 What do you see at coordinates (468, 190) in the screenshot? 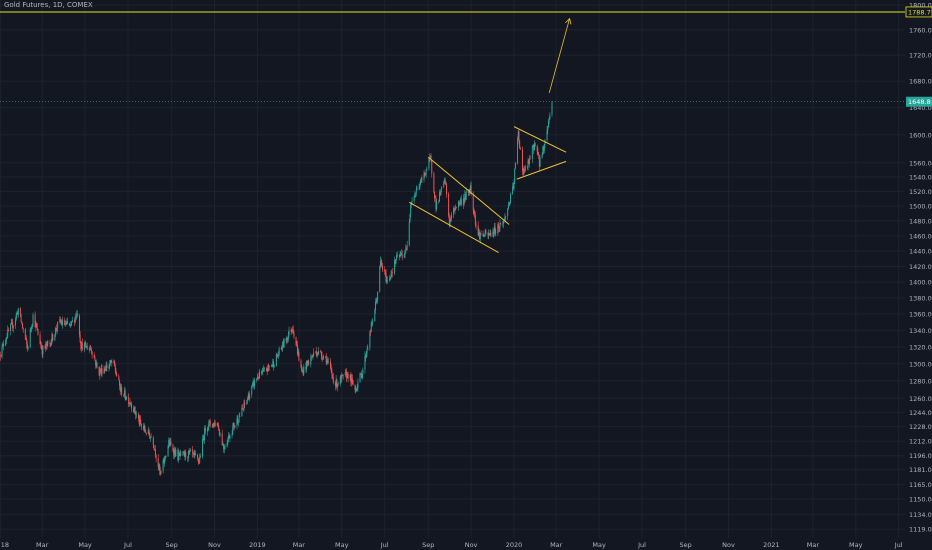
I see `channel-upper` at bounding box center [468, 190].